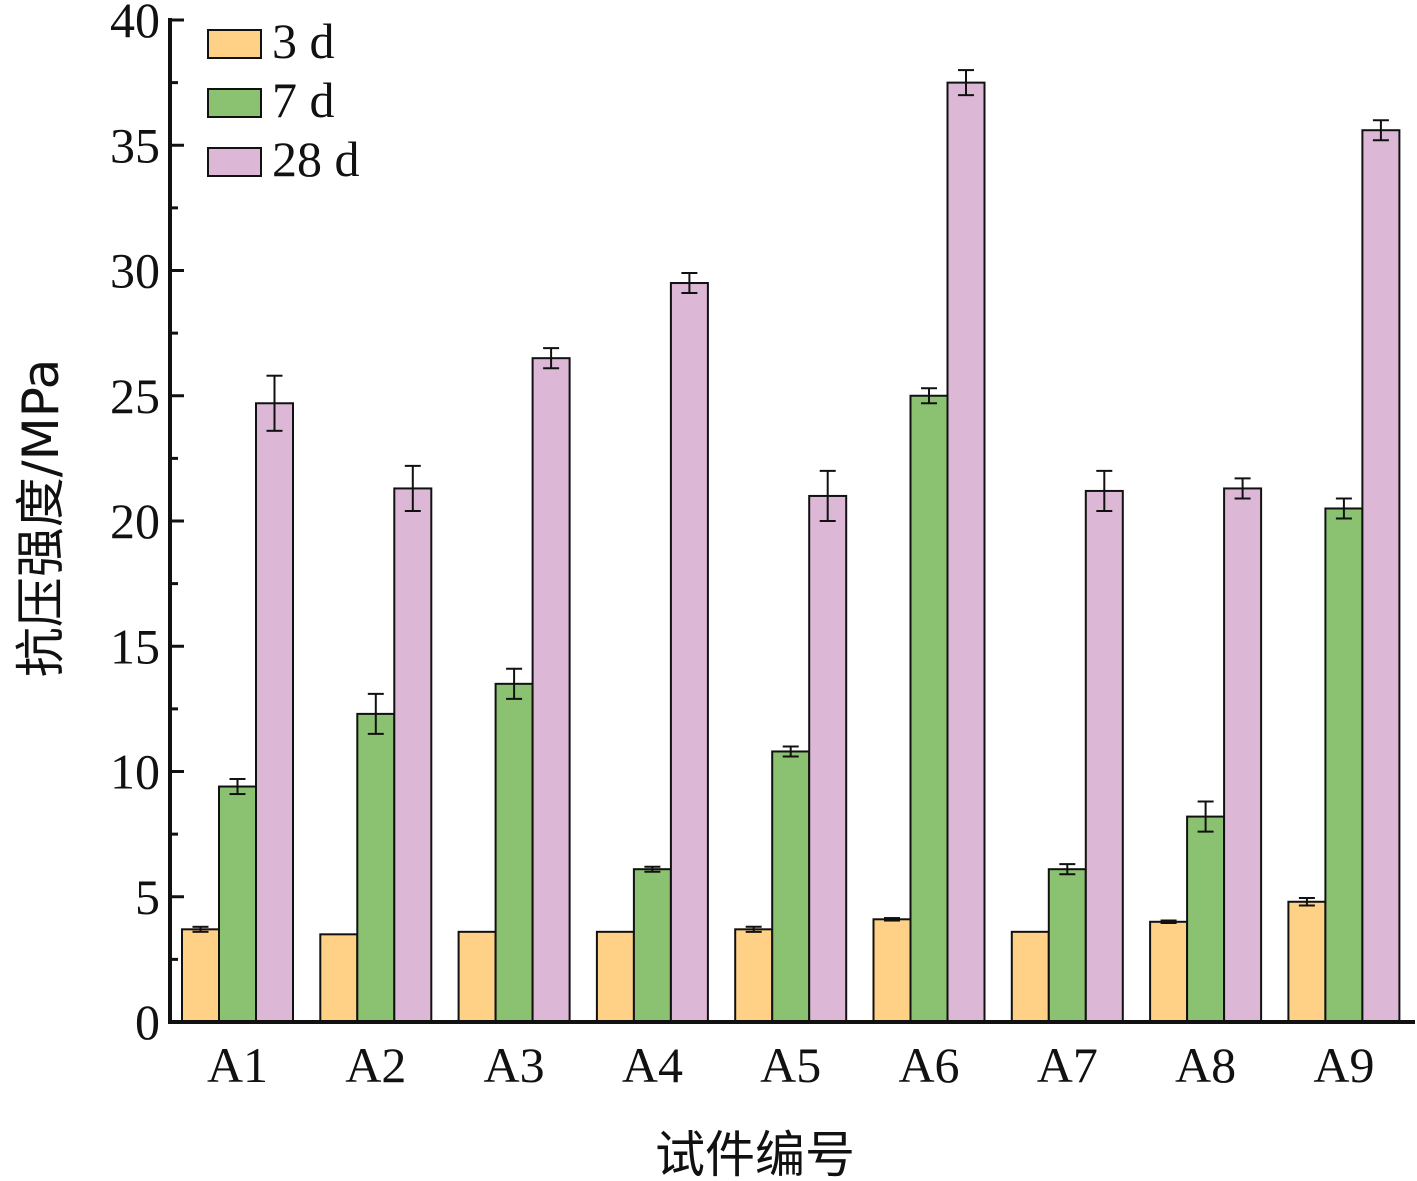 The width and height of the screenshot is (1417, 1181). What do you see at coordinates (41, 518) in the screenshot?
I see `y-axis-title: 抗压强度/MPa` at bounding box center [41, 518].